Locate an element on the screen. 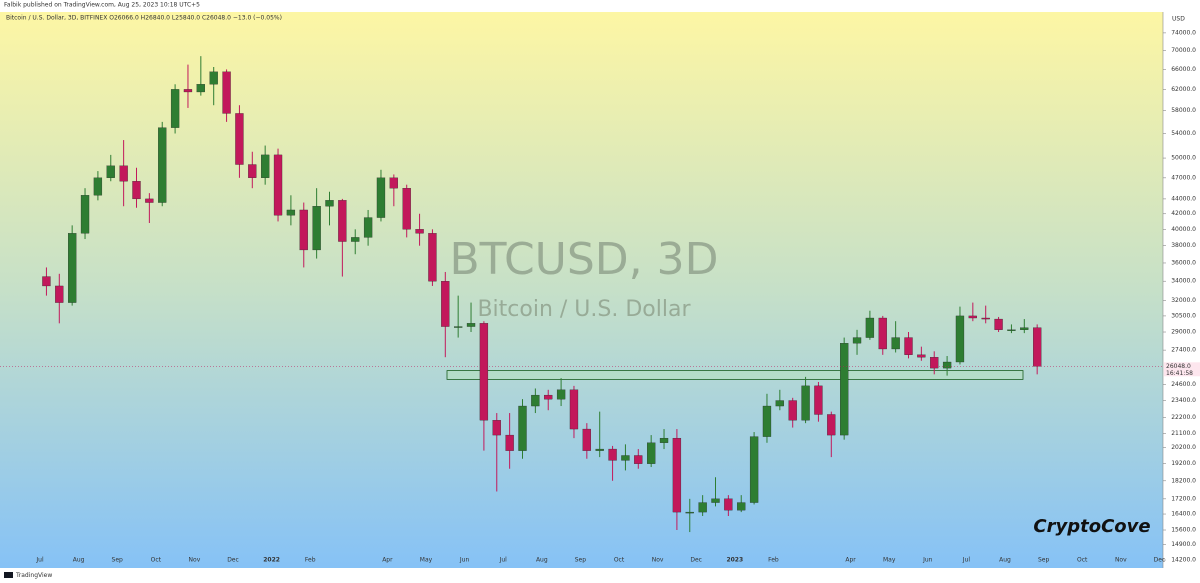 This screenshot has height=583, width=1200. y-tick-label: 47000.0 is located at coordinates (1183, 177).